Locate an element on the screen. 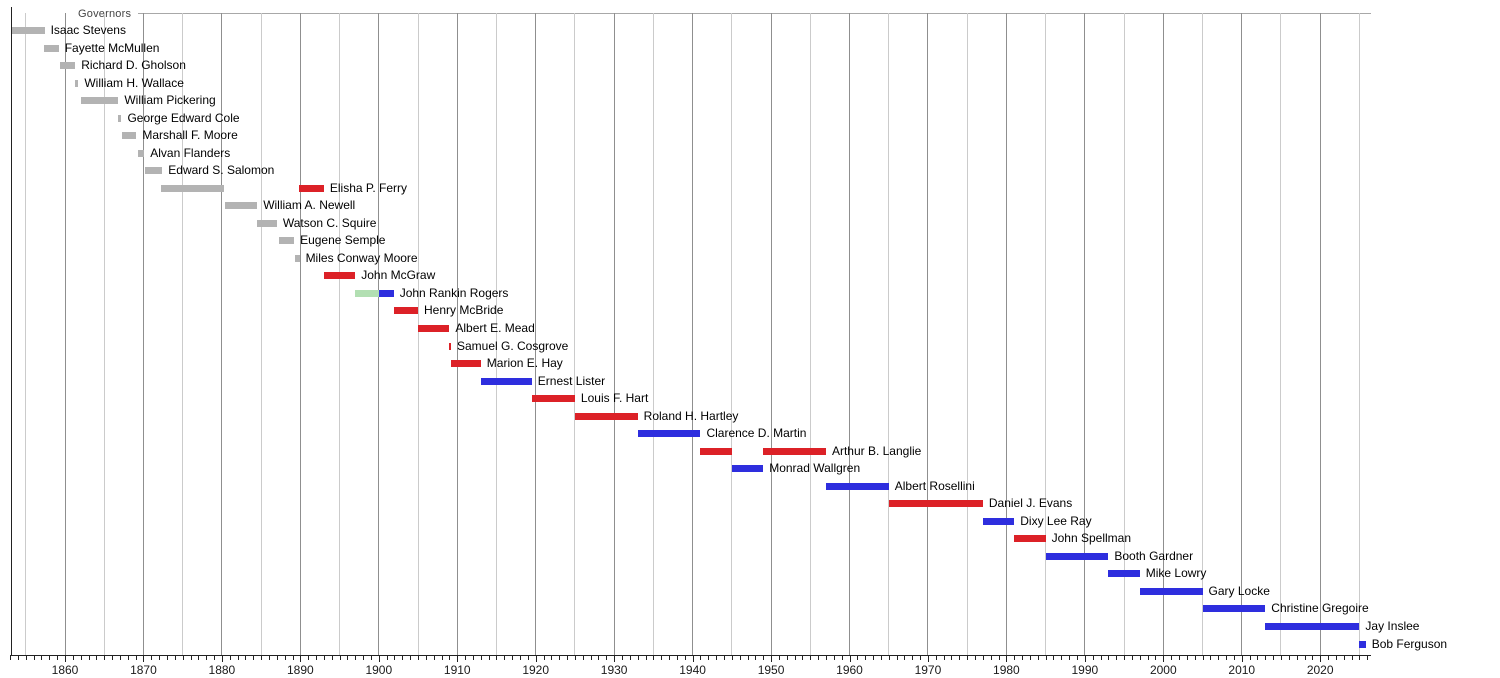 This screenshot has height=678, width=1500. left-axis-spine is located at coordinates (11, 331).